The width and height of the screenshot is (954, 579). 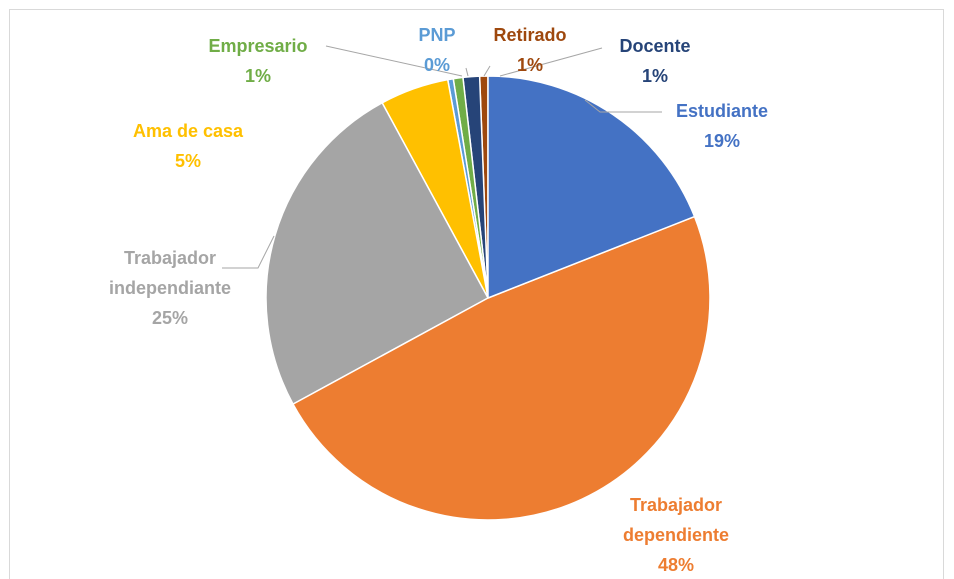 I want to click on data-label: Trabajador dependiente 48%, so click(x=676, y=534).